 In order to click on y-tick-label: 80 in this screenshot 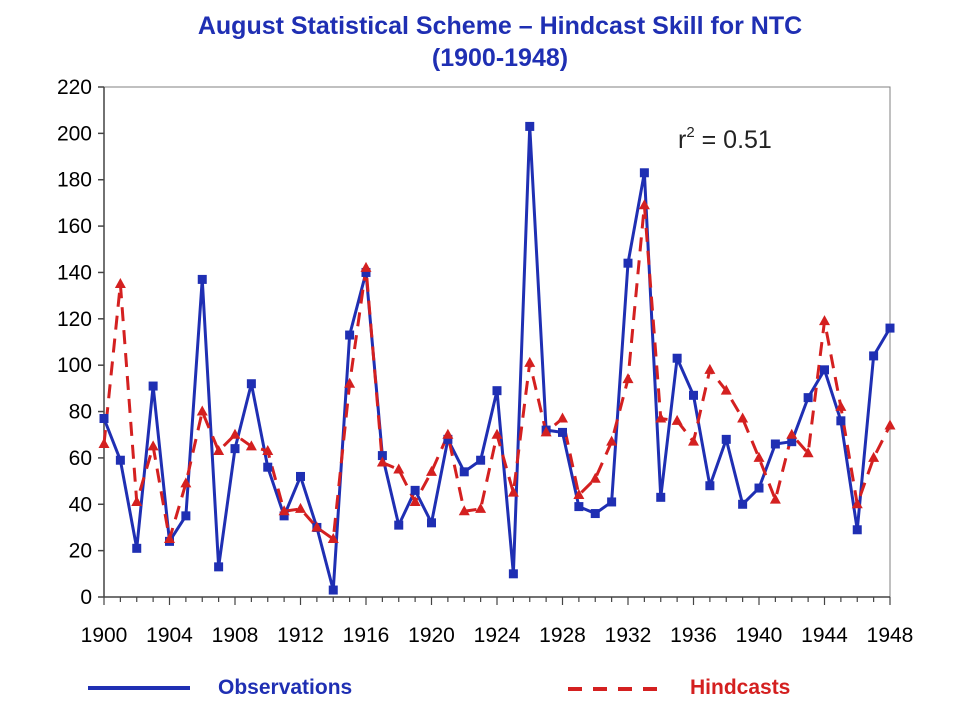, I will do `click(80, 412)`.